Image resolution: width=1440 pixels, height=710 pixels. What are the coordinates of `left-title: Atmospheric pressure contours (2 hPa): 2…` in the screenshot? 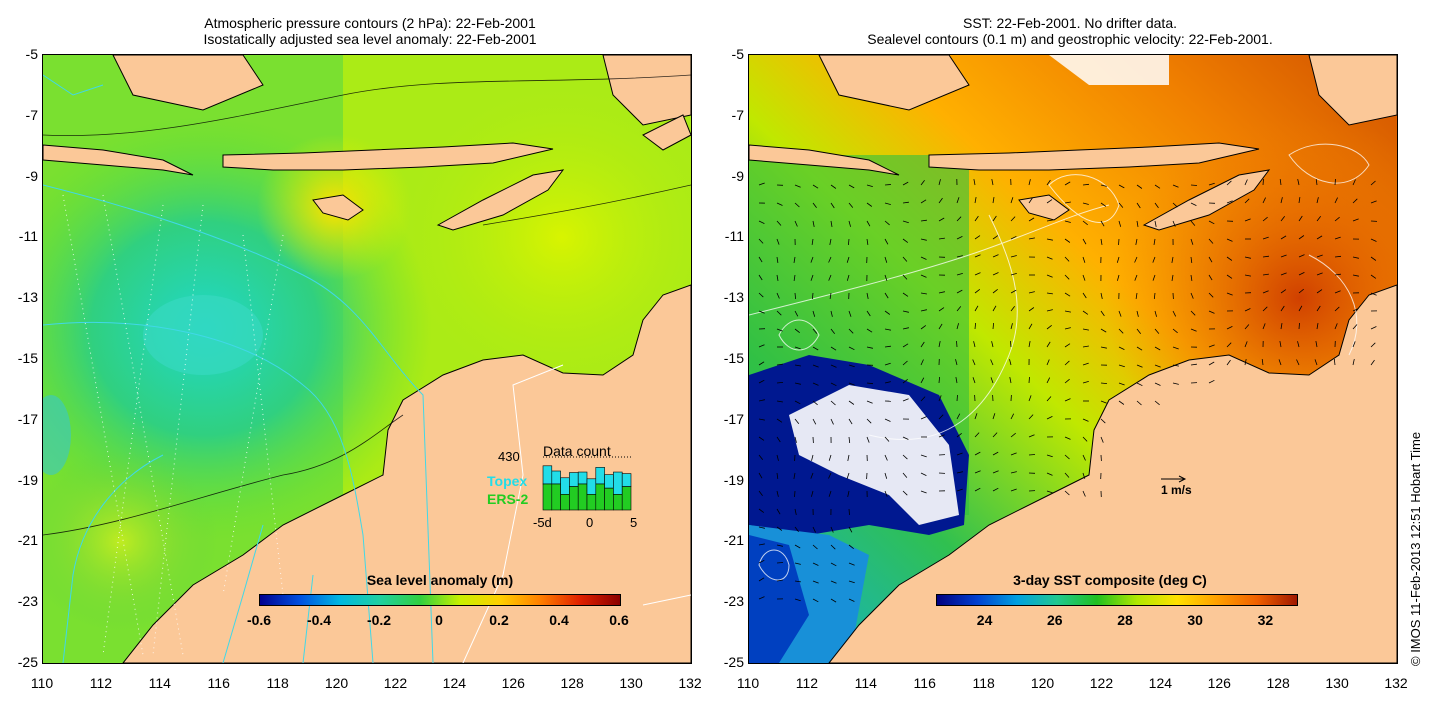 It's located at (370, 31).